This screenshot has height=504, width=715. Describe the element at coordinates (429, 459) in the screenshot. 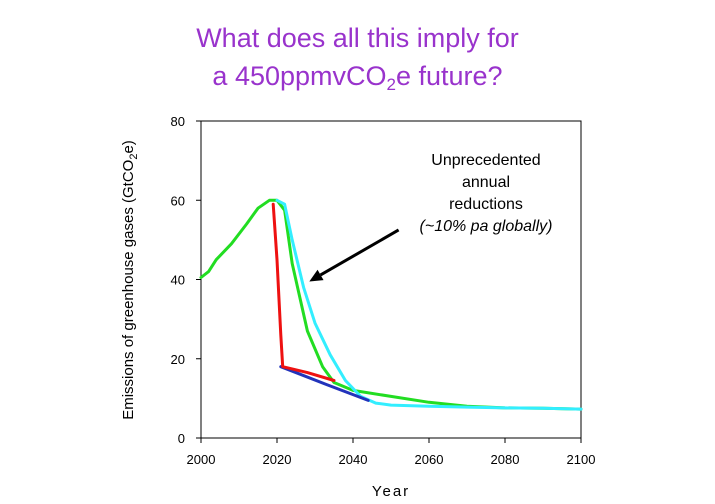

I see `x-tick-label: 2060` at that location.